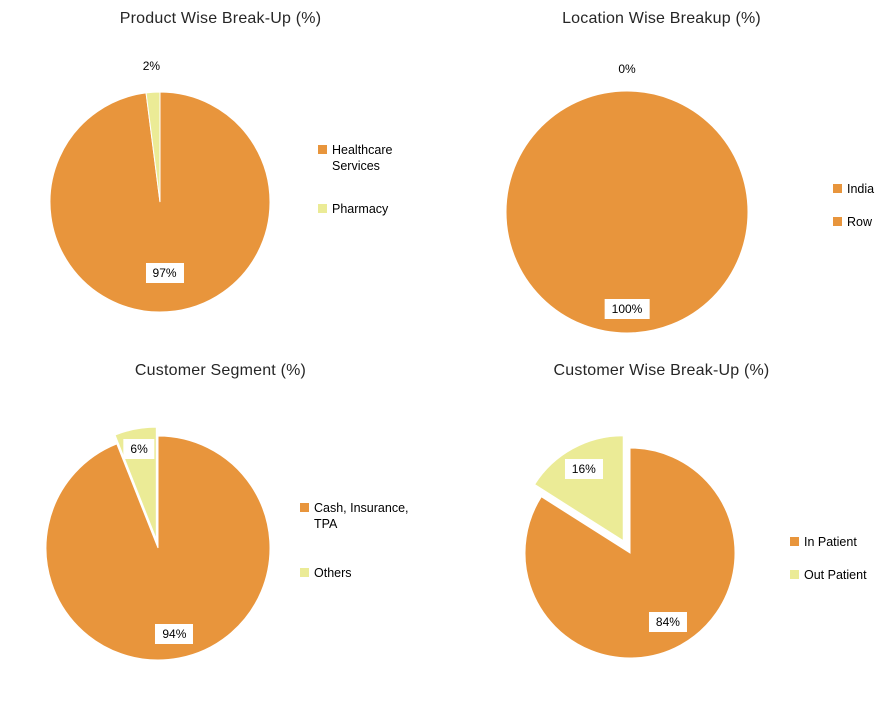 The image size is (882, 705). Describe the element at coordinates (361, 516) in the screenshot. I see `legend-label: Cash, Insurance, TPA` at that location.